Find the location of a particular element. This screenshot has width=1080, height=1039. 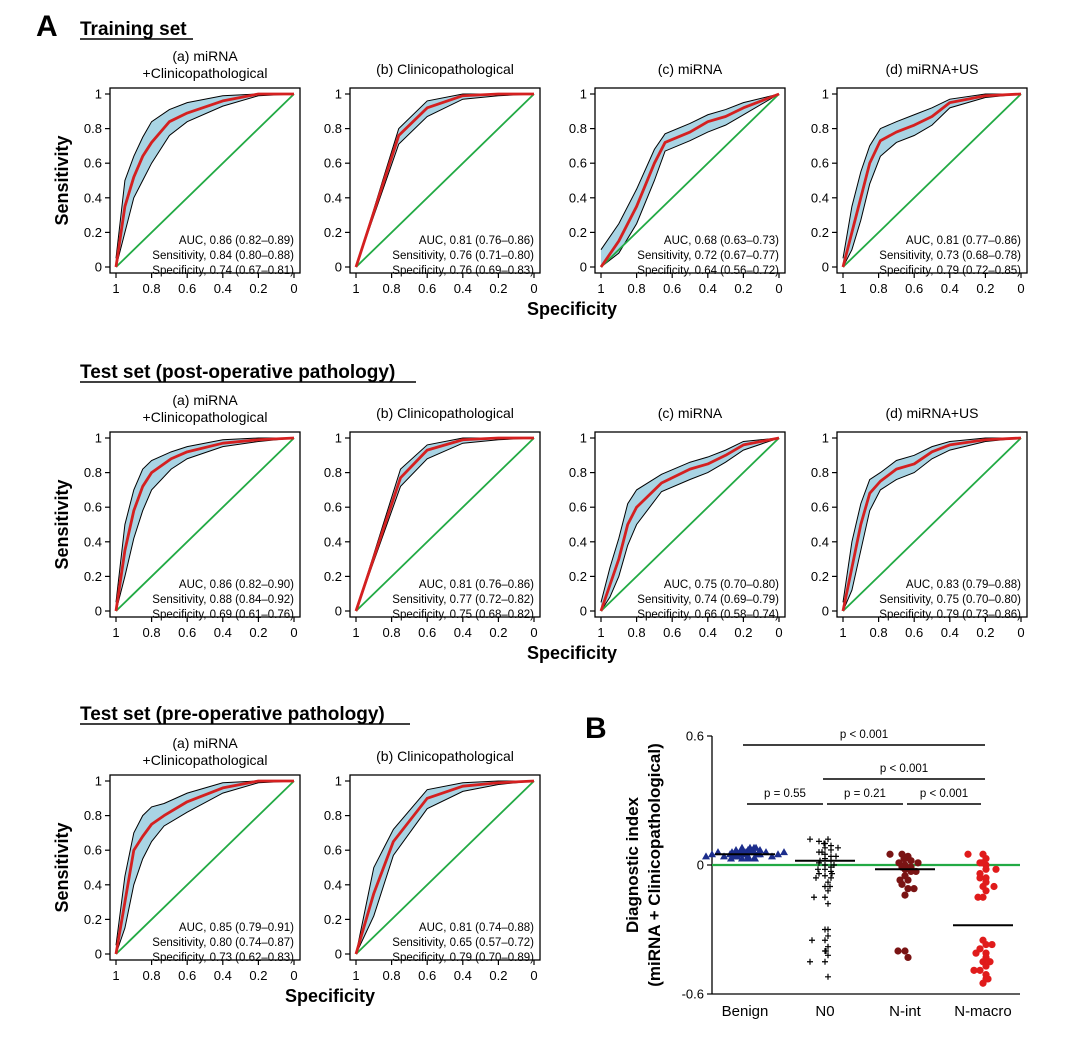

ci-lower-line is located at coordinates (690, 524).